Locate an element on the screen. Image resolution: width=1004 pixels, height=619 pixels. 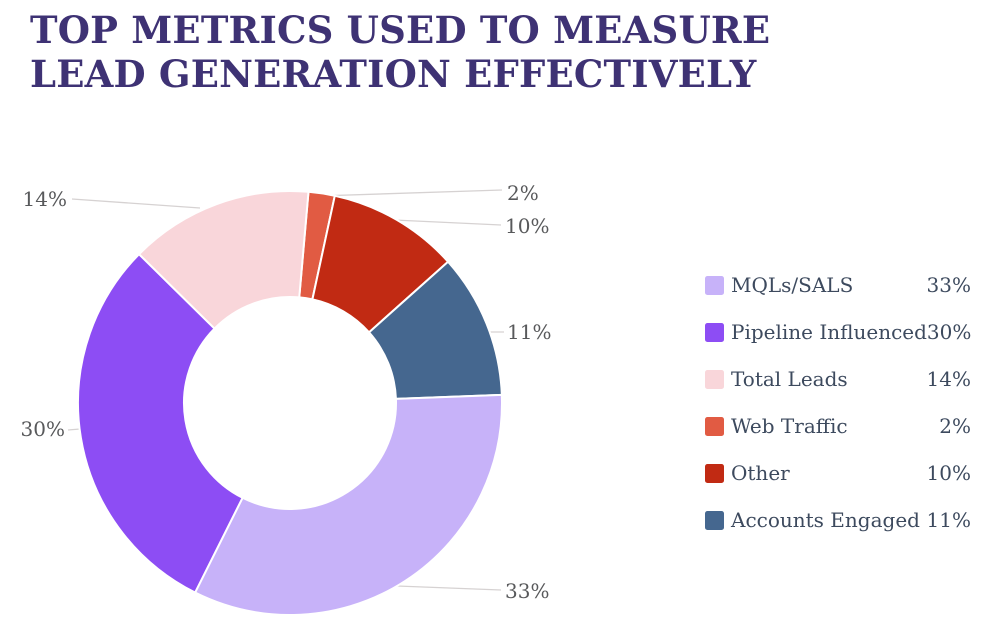
legend-row-mqls: MQLs/SALS 33% is located at coordinates (838, 285).